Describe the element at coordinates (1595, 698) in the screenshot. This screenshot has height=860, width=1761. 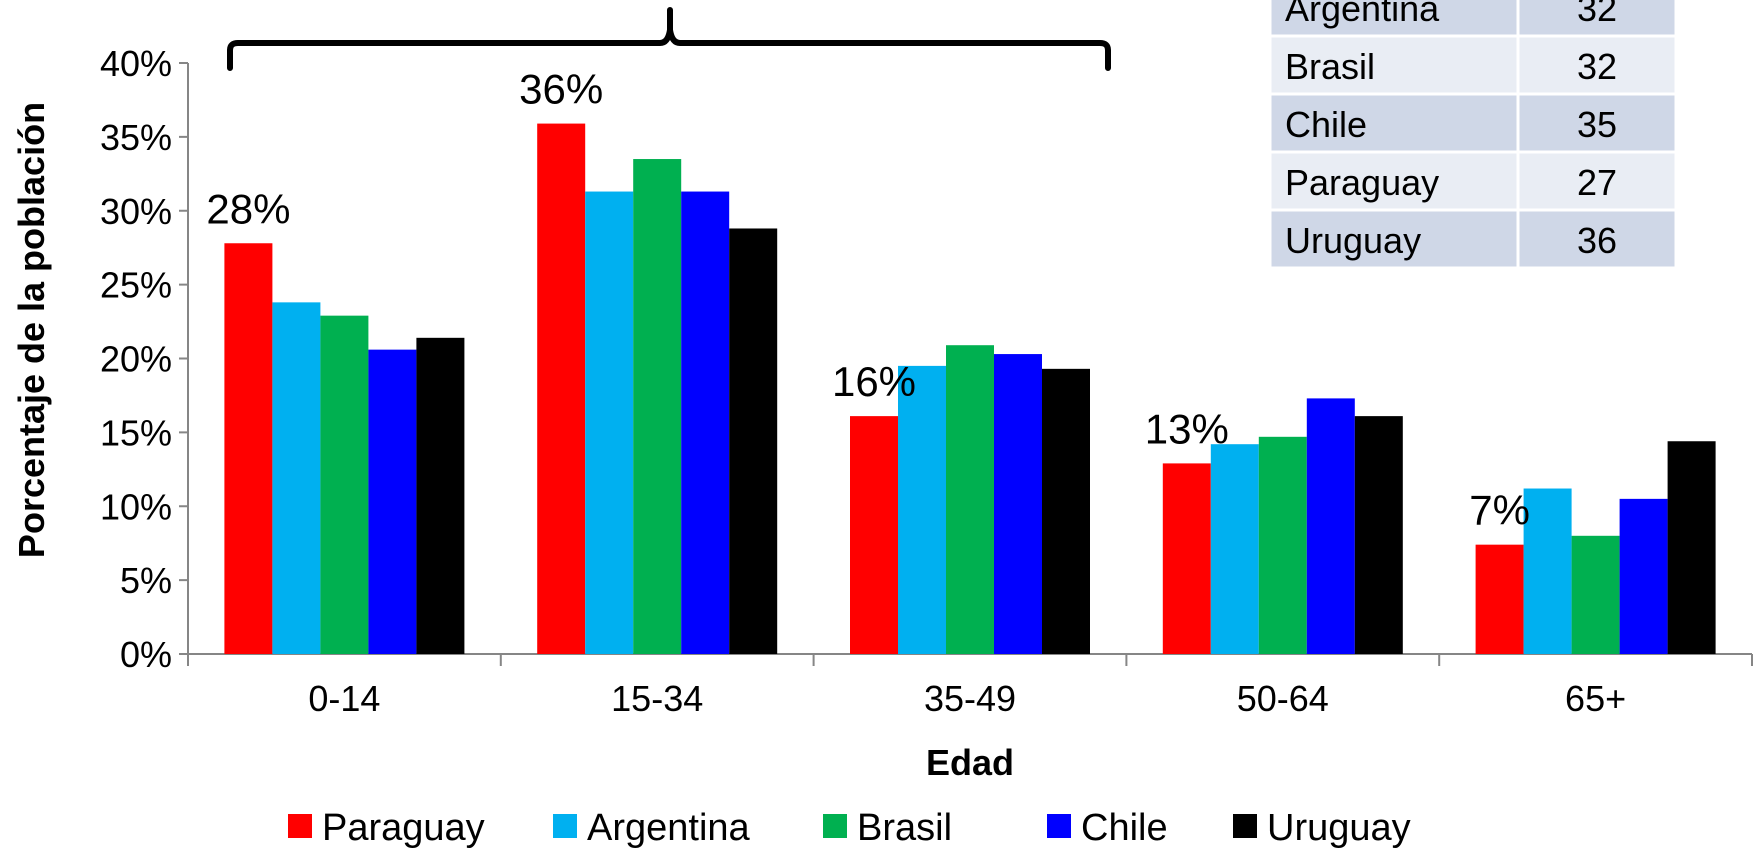
I see `x-tick-label: 65+` at that location.